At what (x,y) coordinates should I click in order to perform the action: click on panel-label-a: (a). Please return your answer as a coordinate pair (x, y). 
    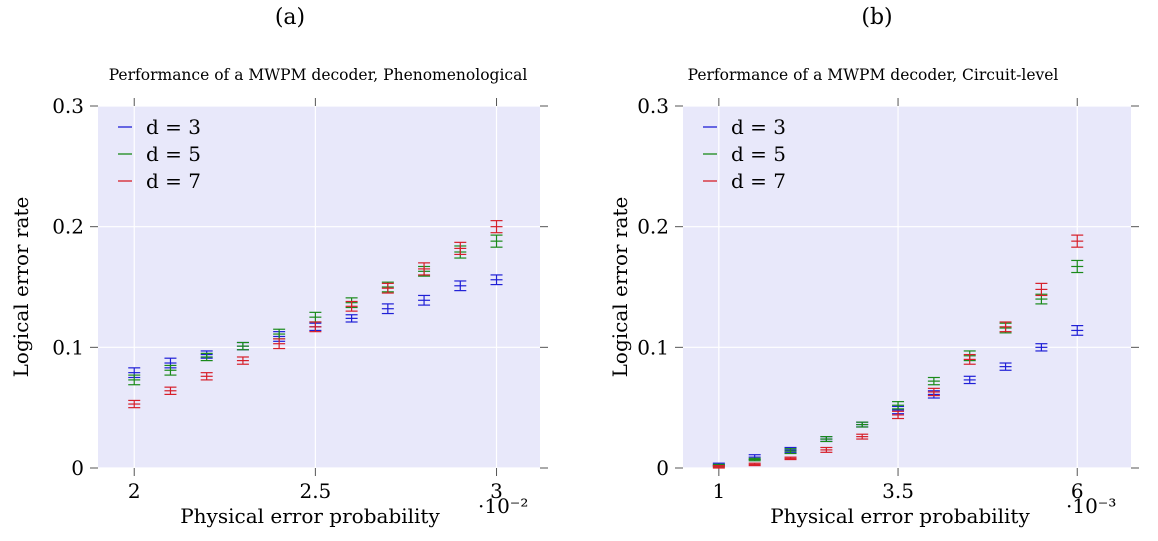
    Looking at the image, I should click on (290, 17).